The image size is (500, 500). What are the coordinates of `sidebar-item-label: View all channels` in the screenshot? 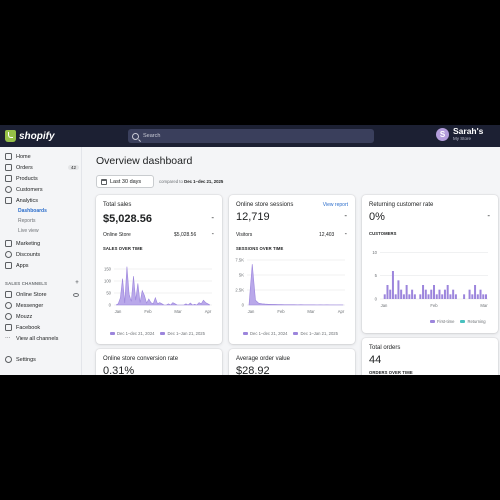 It's located at (37, 338).